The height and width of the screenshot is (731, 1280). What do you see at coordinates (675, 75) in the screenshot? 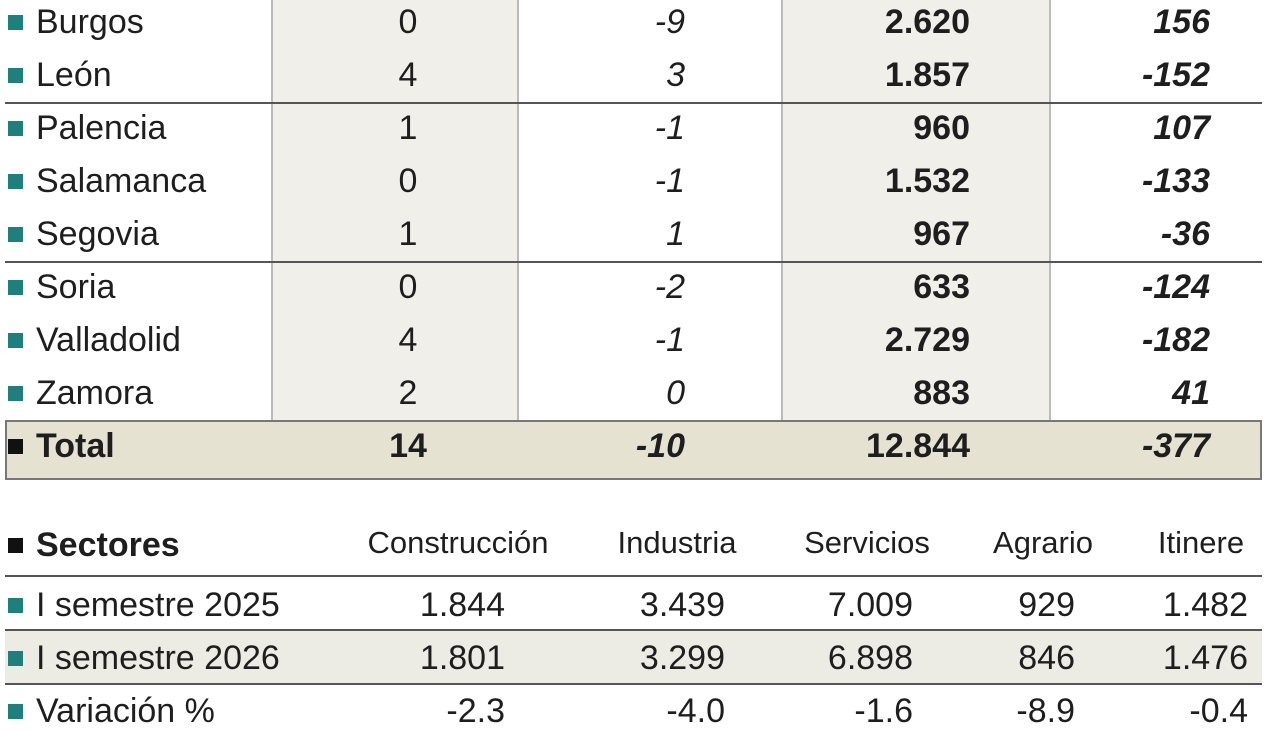
I see `cell-value: 3` at bounding box center [675, 75].